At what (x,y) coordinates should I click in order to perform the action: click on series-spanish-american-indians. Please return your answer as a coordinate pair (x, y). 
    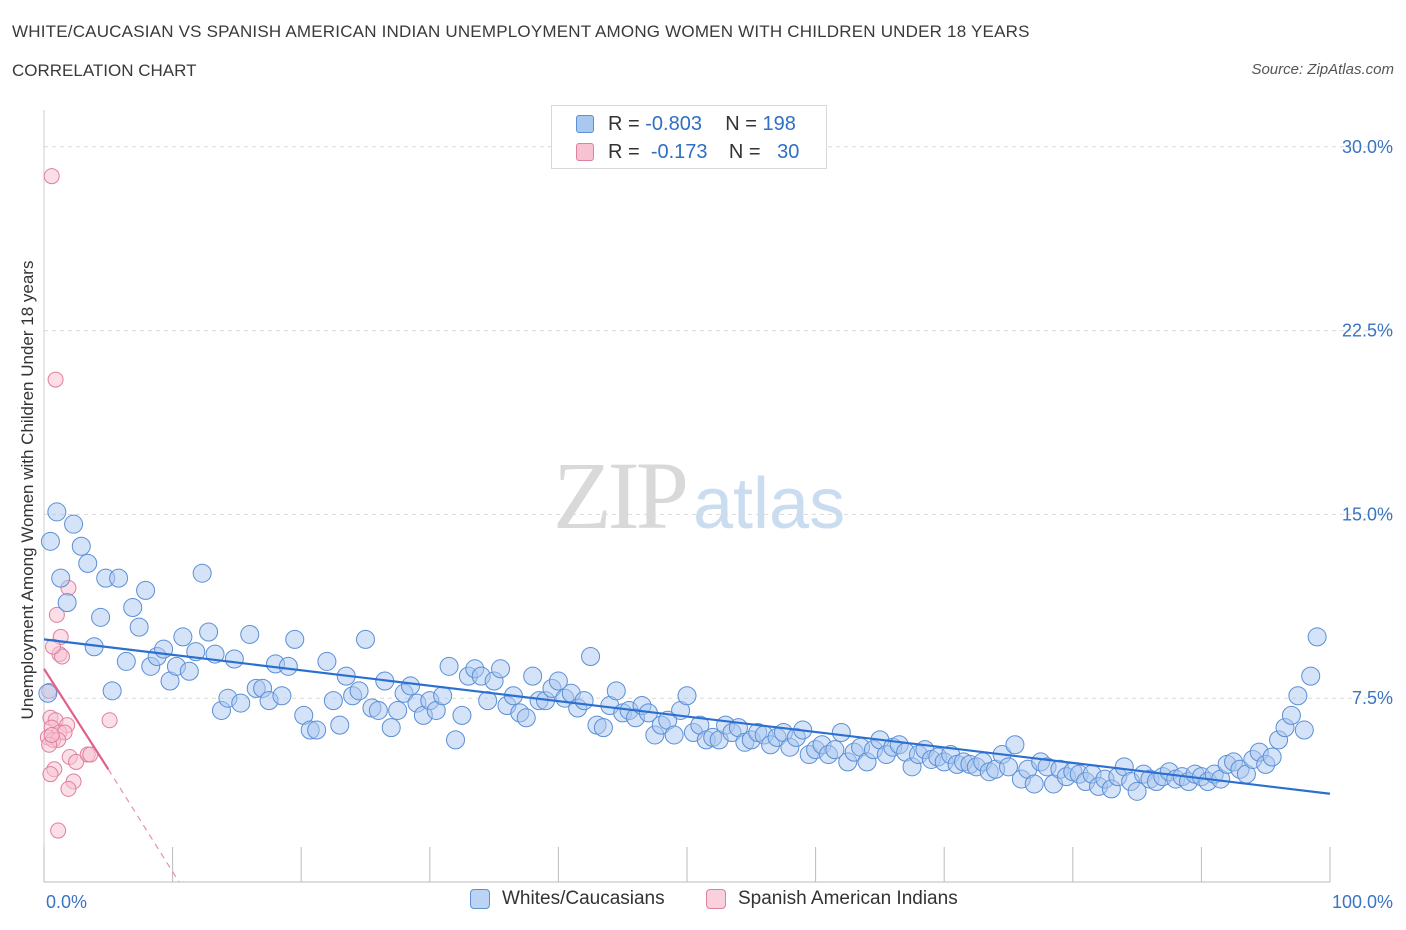
    Looking at the image, I should click on (78, 503).